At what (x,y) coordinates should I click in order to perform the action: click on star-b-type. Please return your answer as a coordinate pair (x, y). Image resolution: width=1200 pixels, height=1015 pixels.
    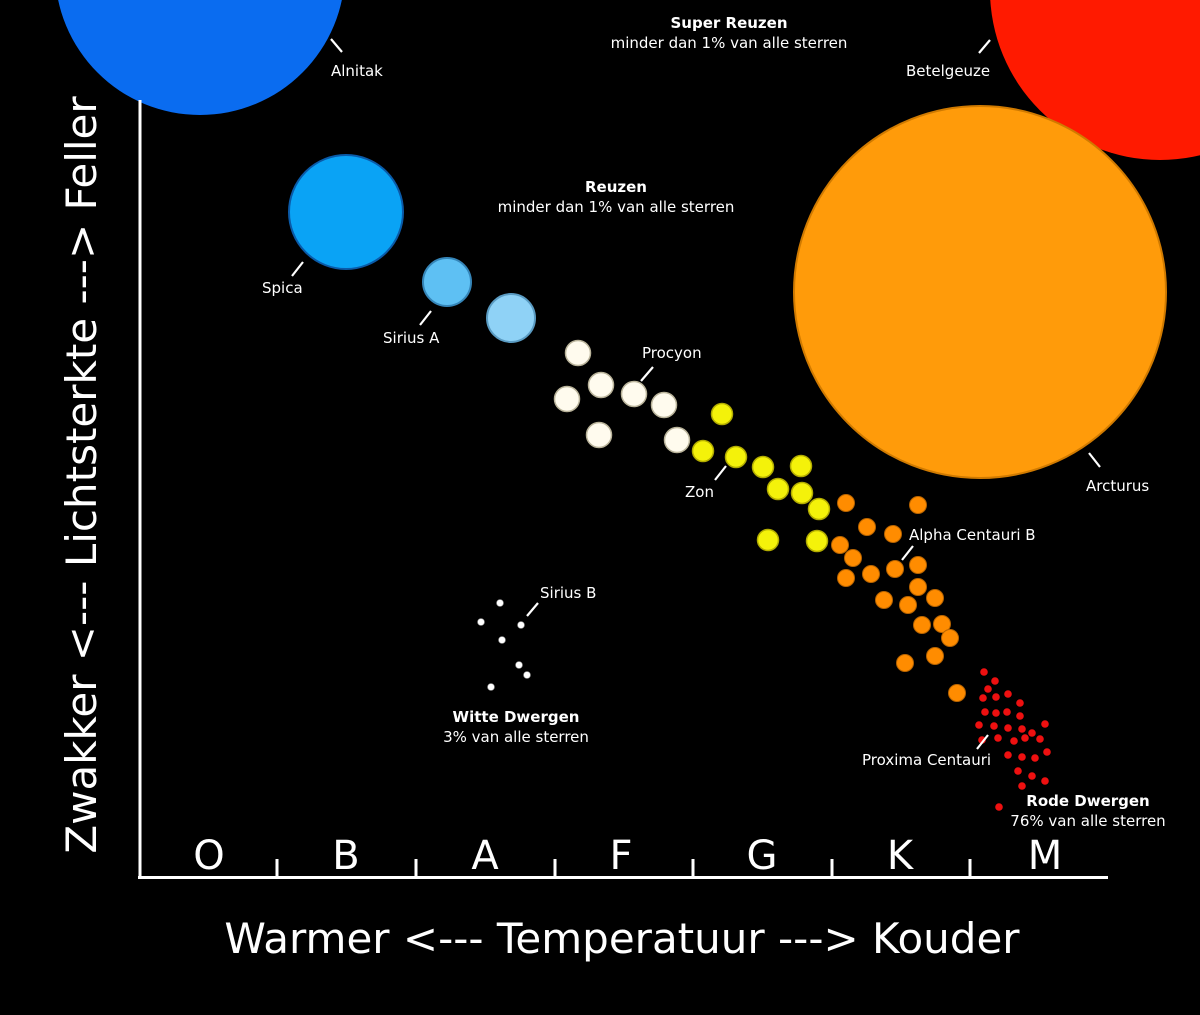
    Looking at the image, I should click on (511, 318).